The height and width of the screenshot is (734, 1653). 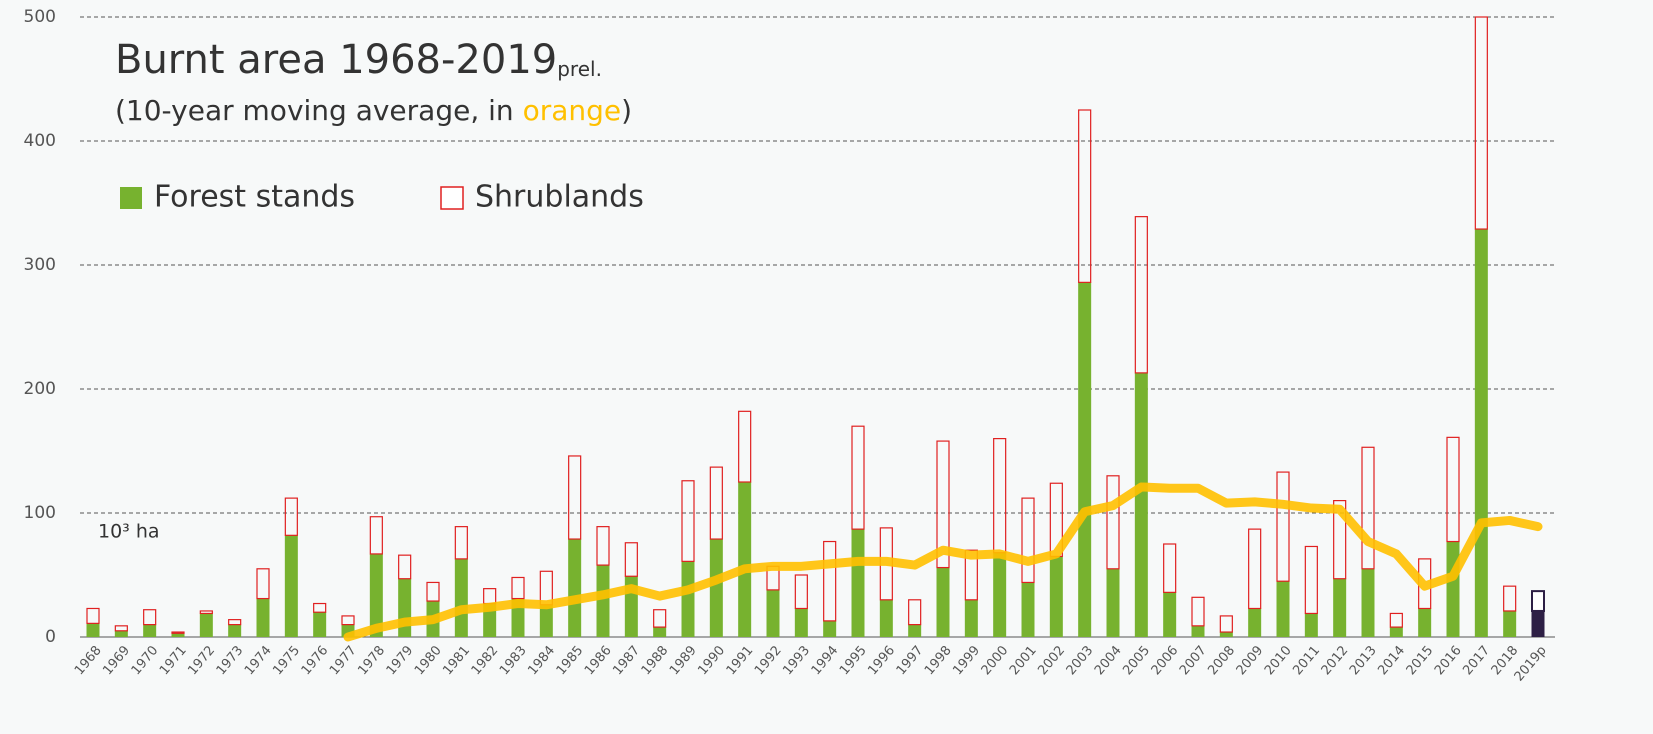 I want to click on x-tick-label: 1977, so click(x=343, y=660).